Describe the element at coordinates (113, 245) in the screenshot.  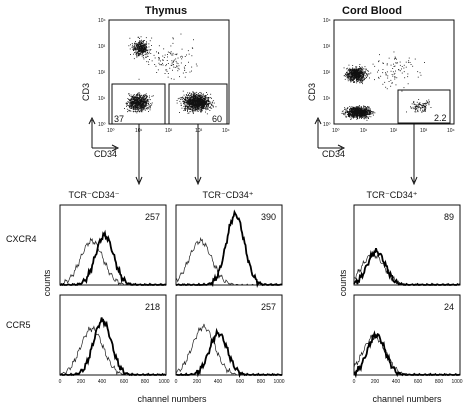
I see `panel-frame` at that location.